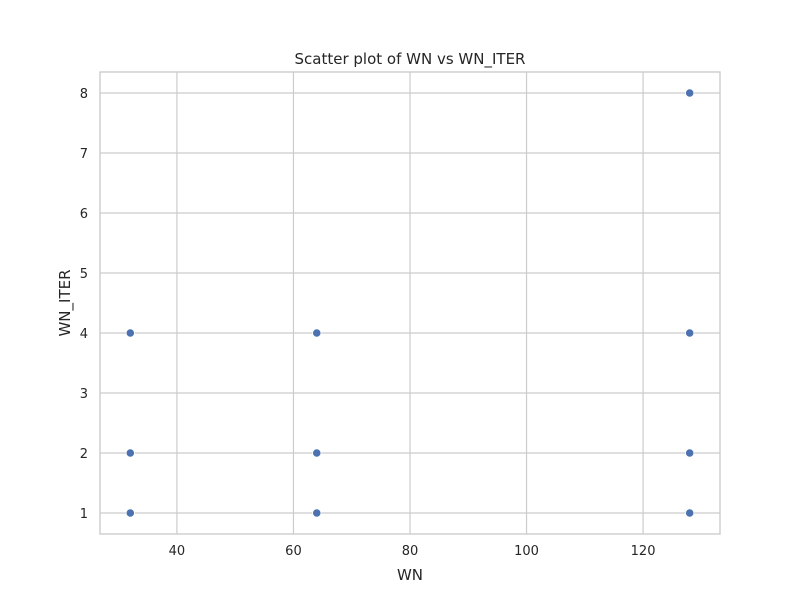 The image size is (800, 600). Describe the element at coordinates (526, 551) in the screenshot. I see `x-tick-label: 100` at that location.